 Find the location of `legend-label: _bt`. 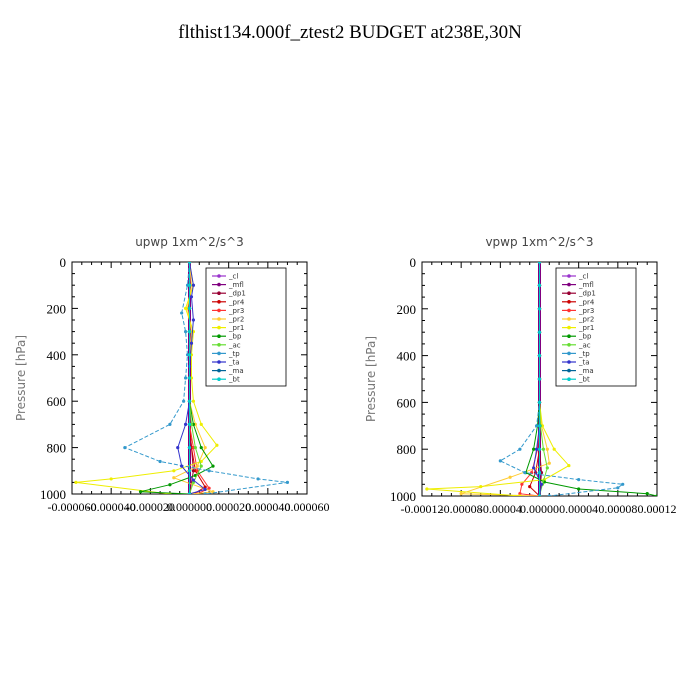

legend-label: _bt is located at coordinates (584, 380).